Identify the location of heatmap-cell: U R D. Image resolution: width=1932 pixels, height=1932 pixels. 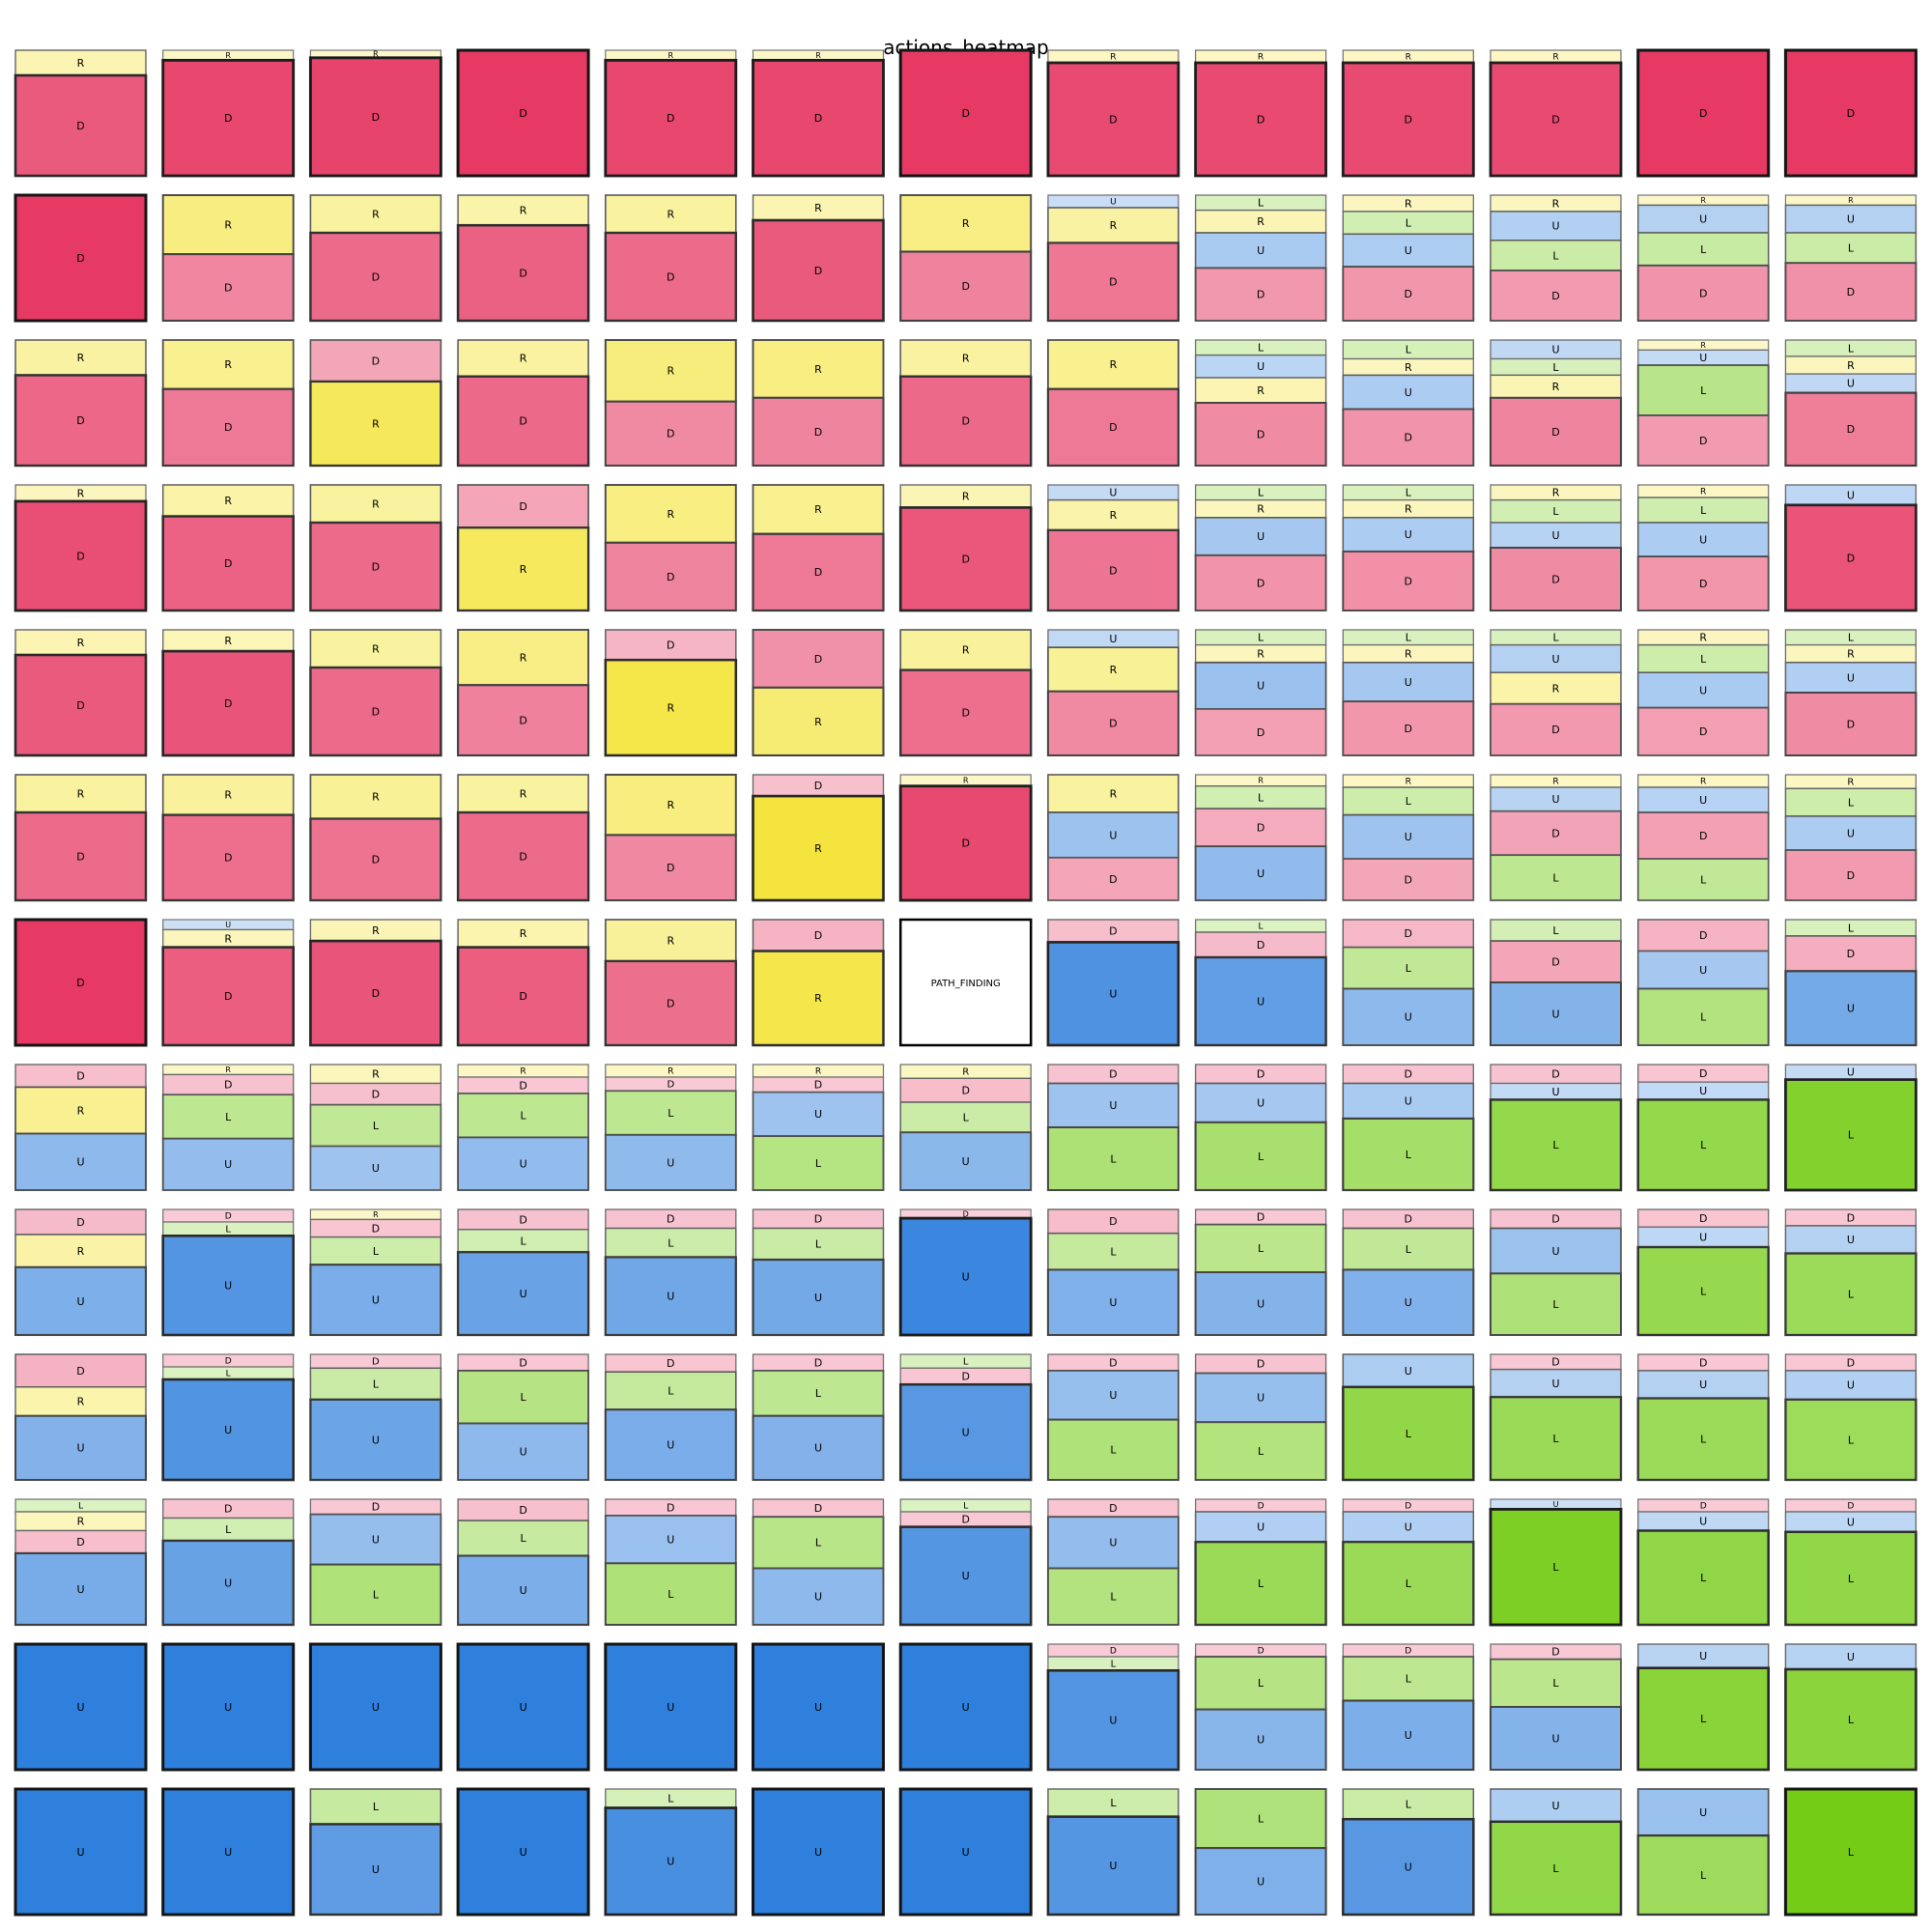
(1112, 693).